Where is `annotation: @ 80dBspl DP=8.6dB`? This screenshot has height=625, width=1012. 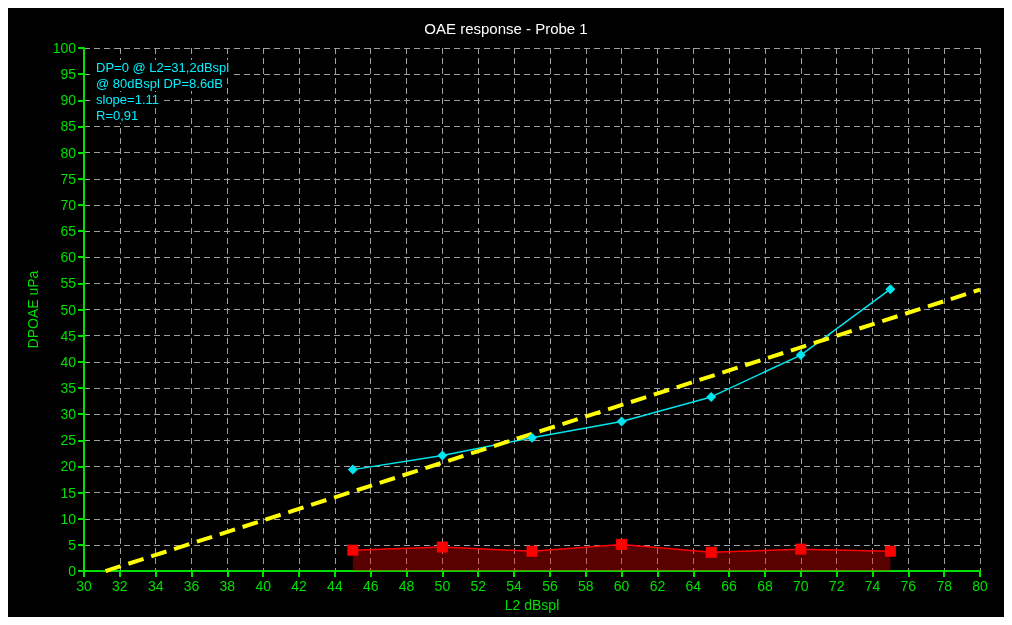 annotation: @ 80dBspl DP=8.6dB is located at coordinates (160, 83).